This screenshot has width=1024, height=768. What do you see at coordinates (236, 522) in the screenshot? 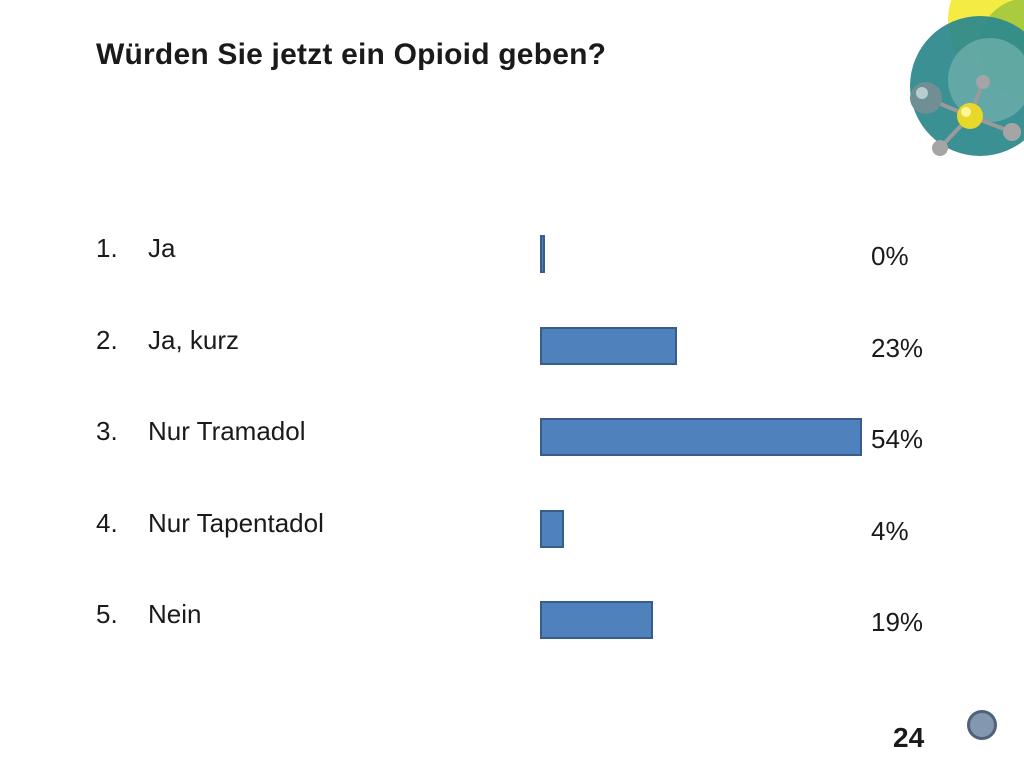
I see `answer-label: Nur Tapentadol` at bounding box center [236, 522].